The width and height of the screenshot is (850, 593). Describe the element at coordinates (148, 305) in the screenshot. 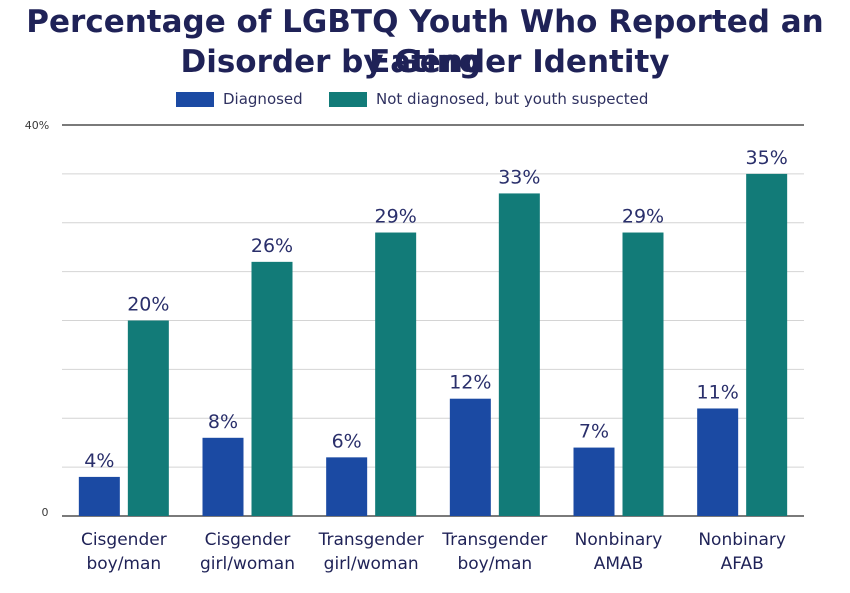

I see `data-label-suspected: 20%` at that location.